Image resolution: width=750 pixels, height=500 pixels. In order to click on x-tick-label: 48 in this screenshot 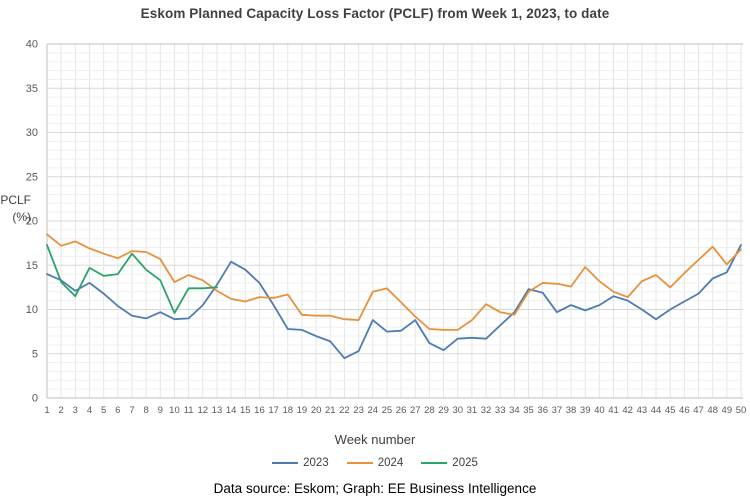, I will do `click(712, 410)`.